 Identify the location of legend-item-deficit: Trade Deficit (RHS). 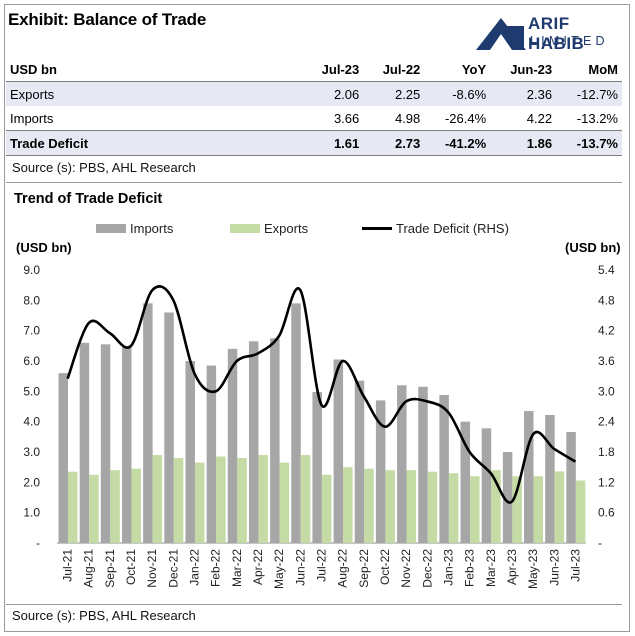
(435, 228).